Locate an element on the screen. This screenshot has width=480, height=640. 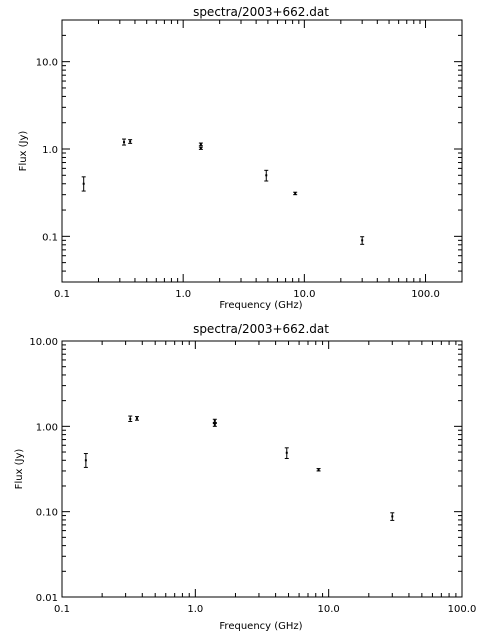
y-tick-label: 10.0 is located at coordinates (47, 63).